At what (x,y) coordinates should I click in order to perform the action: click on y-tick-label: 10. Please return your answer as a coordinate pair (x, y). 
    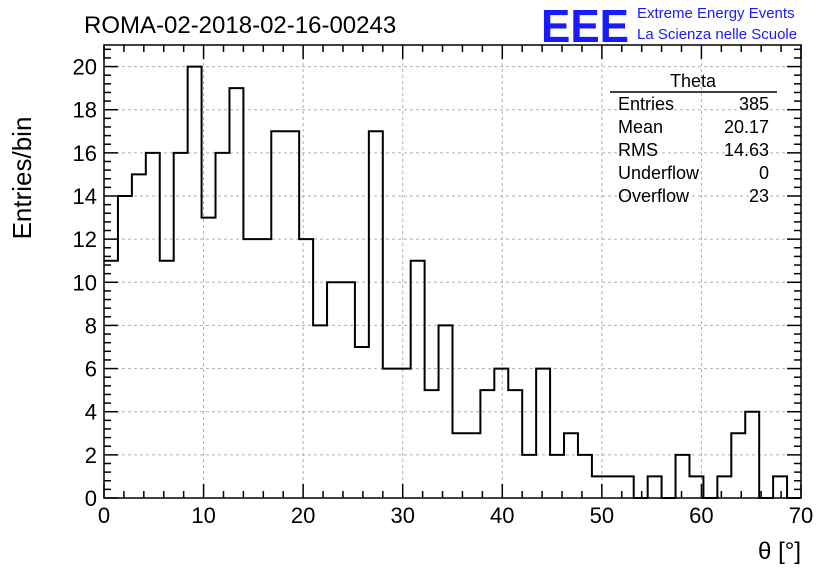
    Looking at the image, I should click on (85, 282).